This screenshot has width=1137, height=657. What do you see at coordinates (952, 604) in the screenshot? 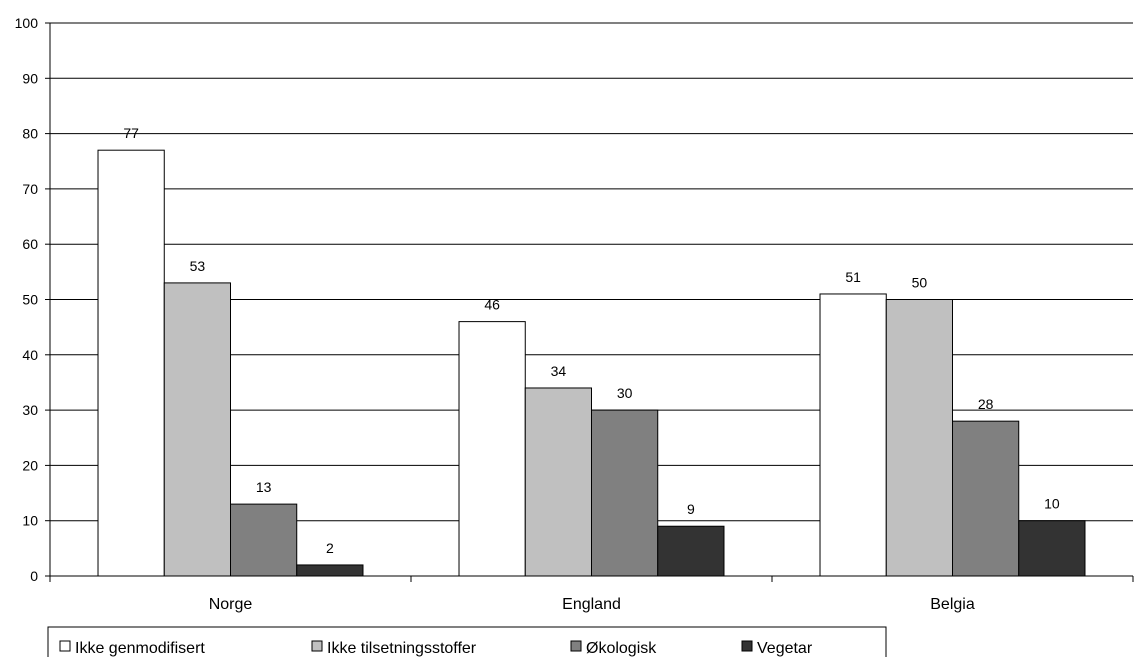
I see `x-tick-label: Belgia` at bounding box center [952, 604].